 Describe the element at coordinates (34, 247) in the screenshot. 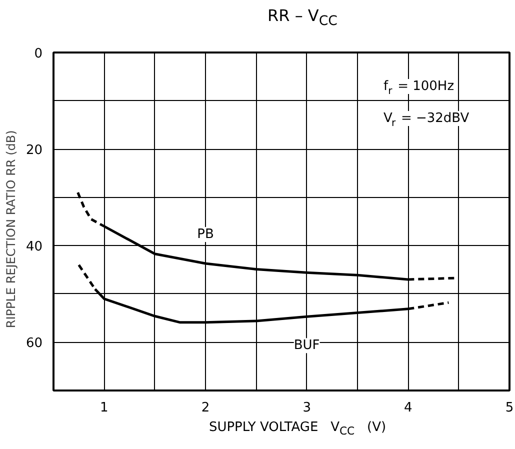

I see `y-tick-label: 40` at that location.